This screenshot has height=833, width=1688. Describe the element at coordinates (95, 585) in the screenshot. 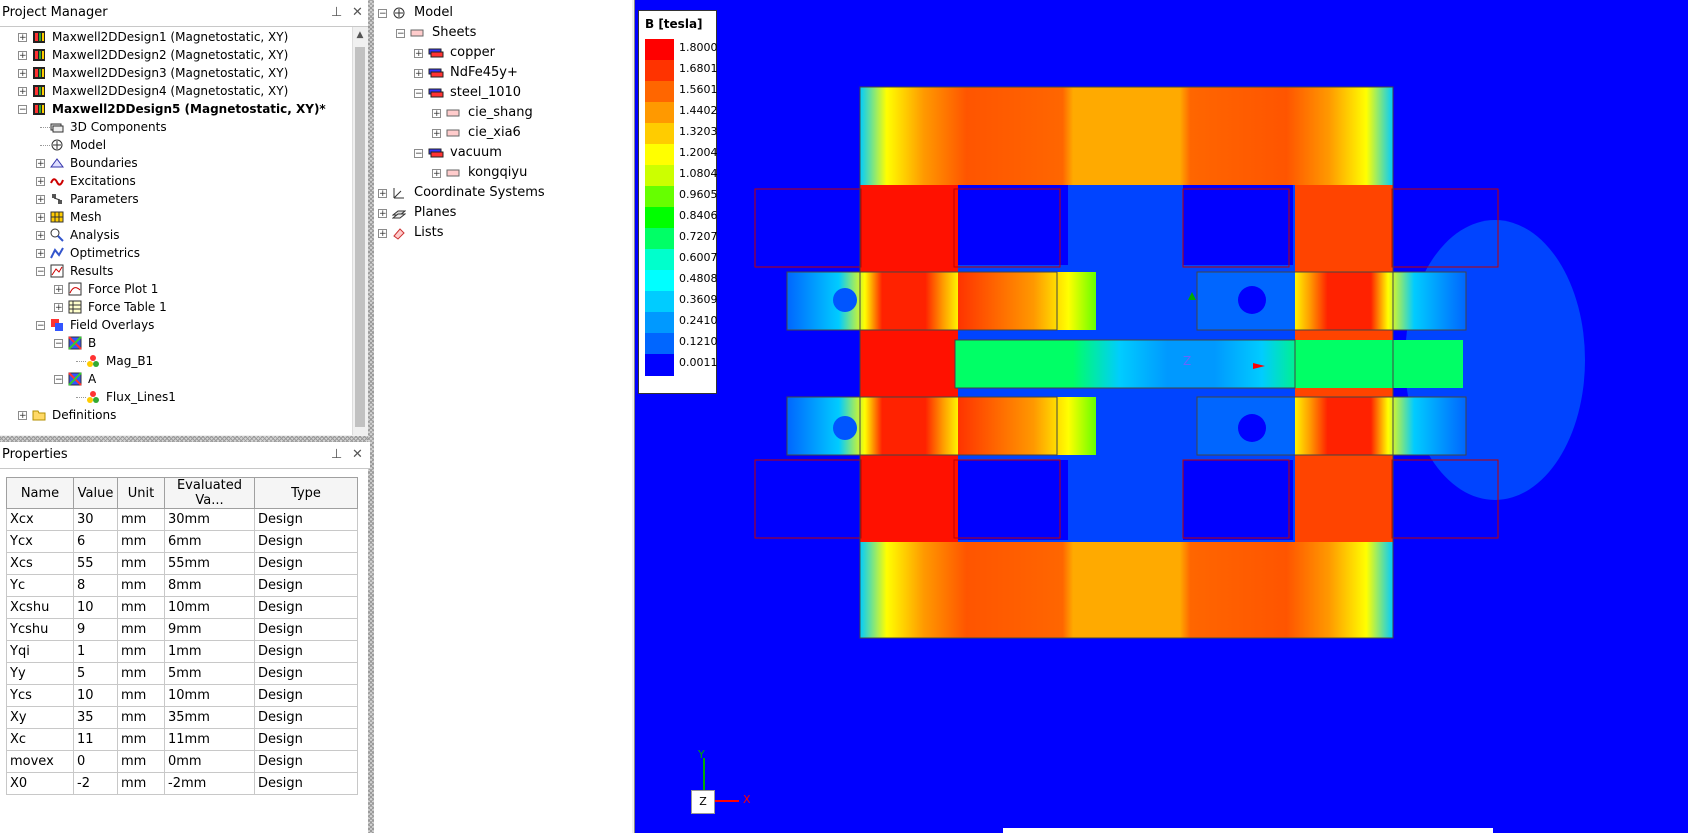

I see `table-cell: 8` at that location.